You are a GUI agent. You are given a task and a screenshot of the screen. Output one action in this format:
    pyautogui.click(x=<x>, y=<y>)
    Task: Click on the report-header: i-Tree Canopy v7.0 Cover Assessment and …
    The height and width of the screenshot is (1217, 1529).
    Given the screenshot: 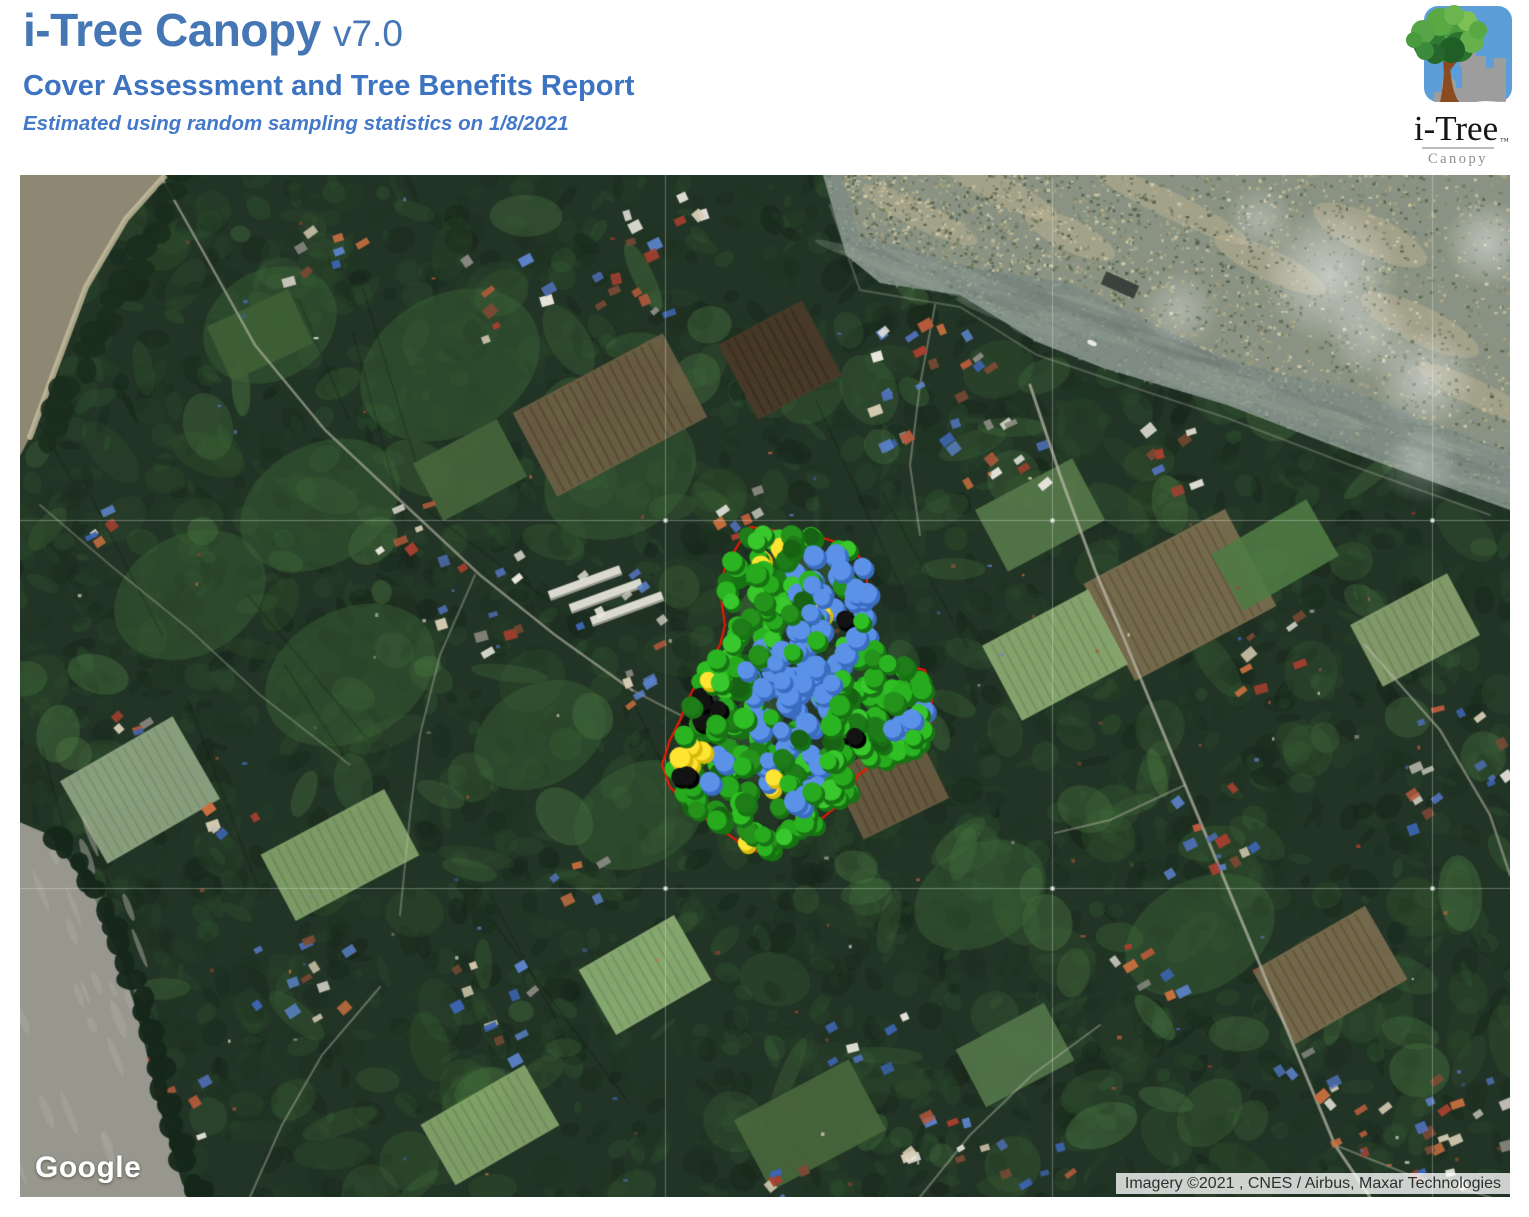 What is the action you would take?
    pyautogui.click(x=328, y=70)
    